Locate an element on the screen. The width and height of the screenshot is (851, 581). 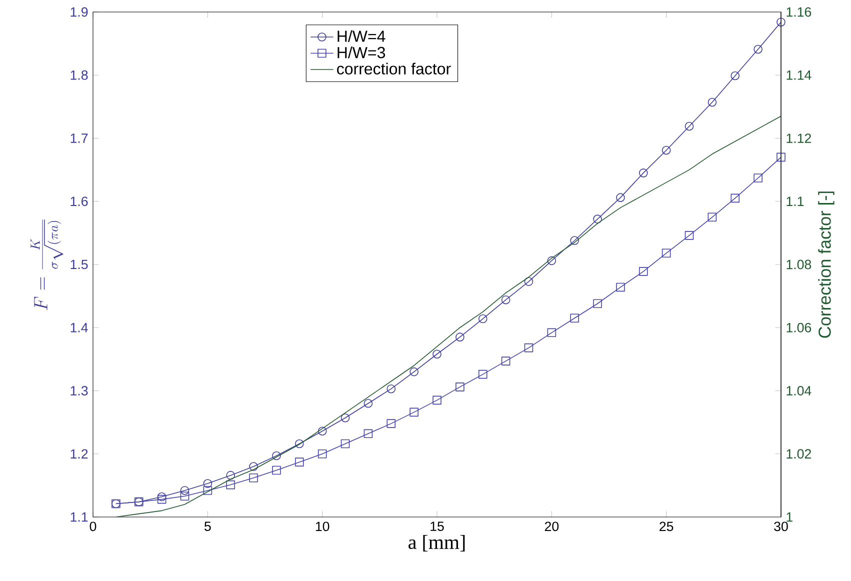
legend-label: correction factor is located at coordinates (394, 68).